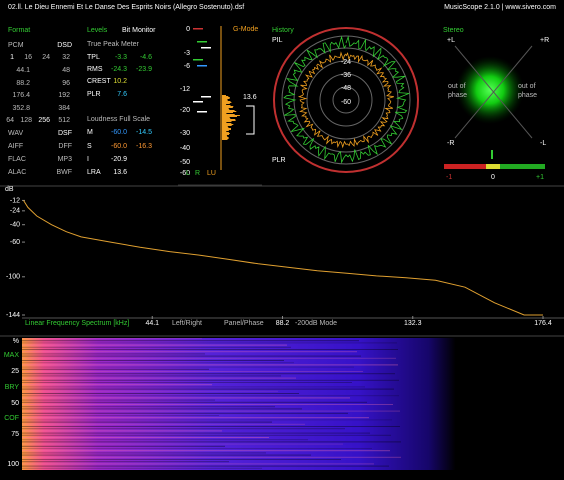 This screenshot has height=480, width=564. Describe the element at coordinates (493, 177) in the screenshot. I see `correlation-scale: 0` at that location.